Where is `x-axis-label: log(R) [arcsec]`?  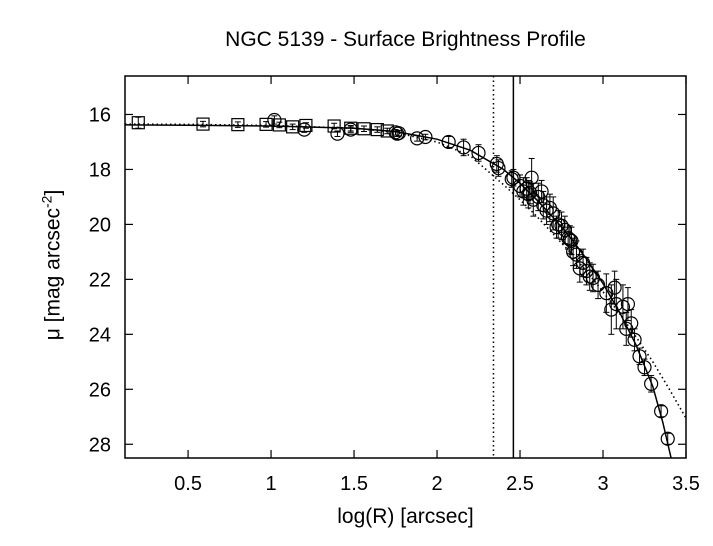 x-axis-label: log(R) [arcsec] is located at coordinates (405, 516).